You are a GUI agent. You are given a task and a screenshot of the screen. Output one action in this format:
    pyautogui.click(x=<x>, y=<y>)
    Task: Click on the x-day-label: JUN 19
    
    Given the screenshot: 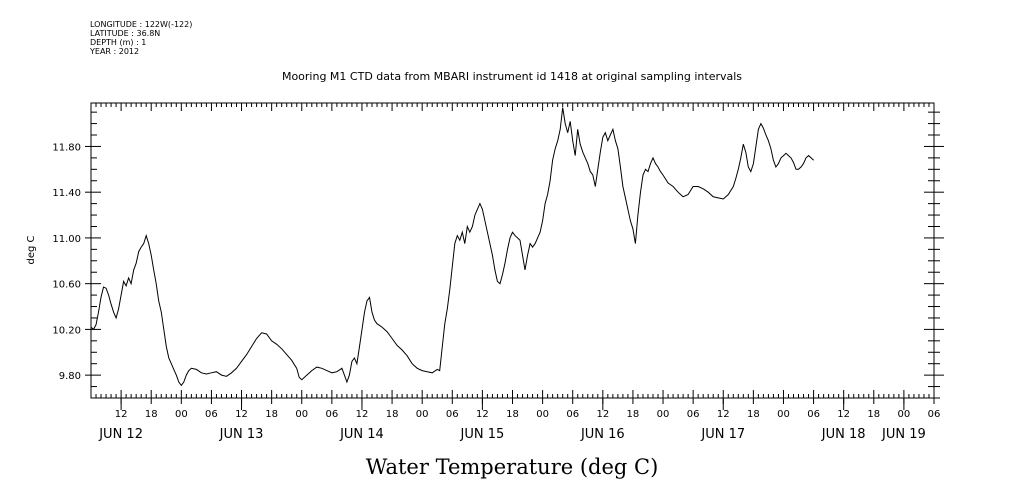 What is the action you would take?
    pyautogui.click(x=903, y=434)
    